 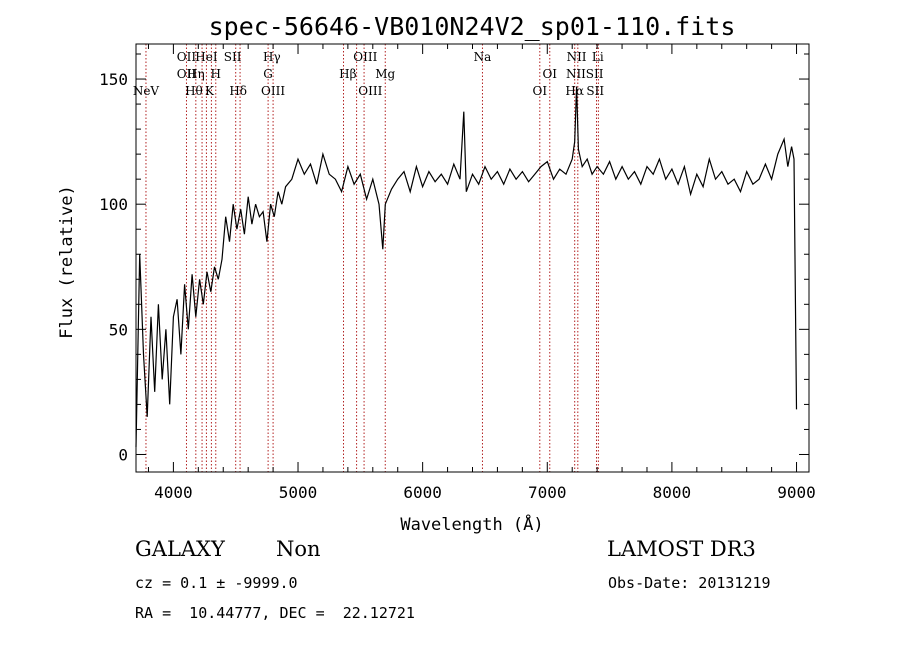 I want to click on line-label: Li, so click(x=598, y=57).